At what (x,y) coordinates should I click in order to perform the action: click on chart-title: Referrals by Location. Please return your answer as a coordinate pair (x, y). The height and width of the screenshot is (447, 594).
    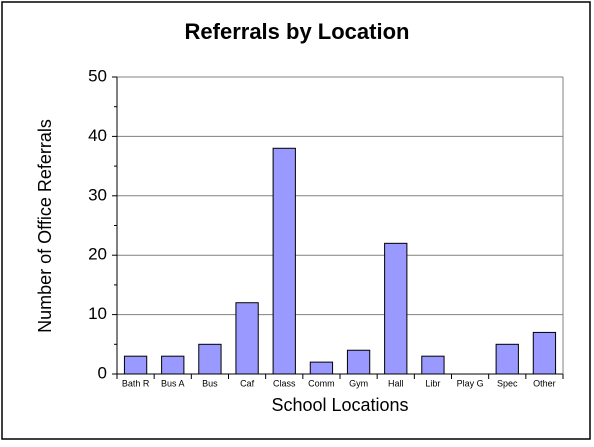
    Looking at the image, I should click on (297, 31).